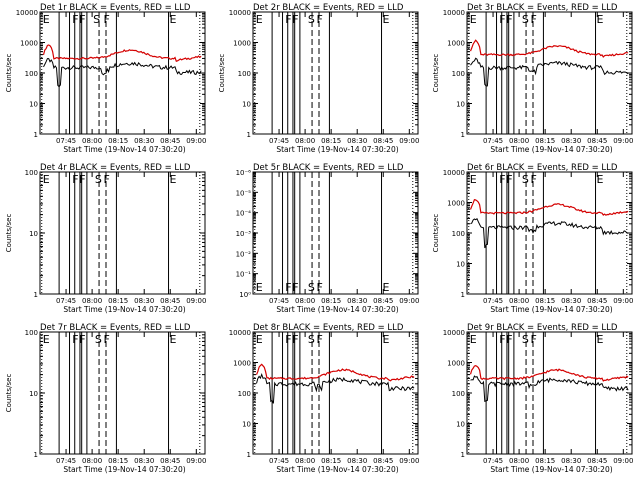  Describe the element at coordinates (436, 233) in the screenshot. I see `y-axis-title-6: Counts/sec` at that location.